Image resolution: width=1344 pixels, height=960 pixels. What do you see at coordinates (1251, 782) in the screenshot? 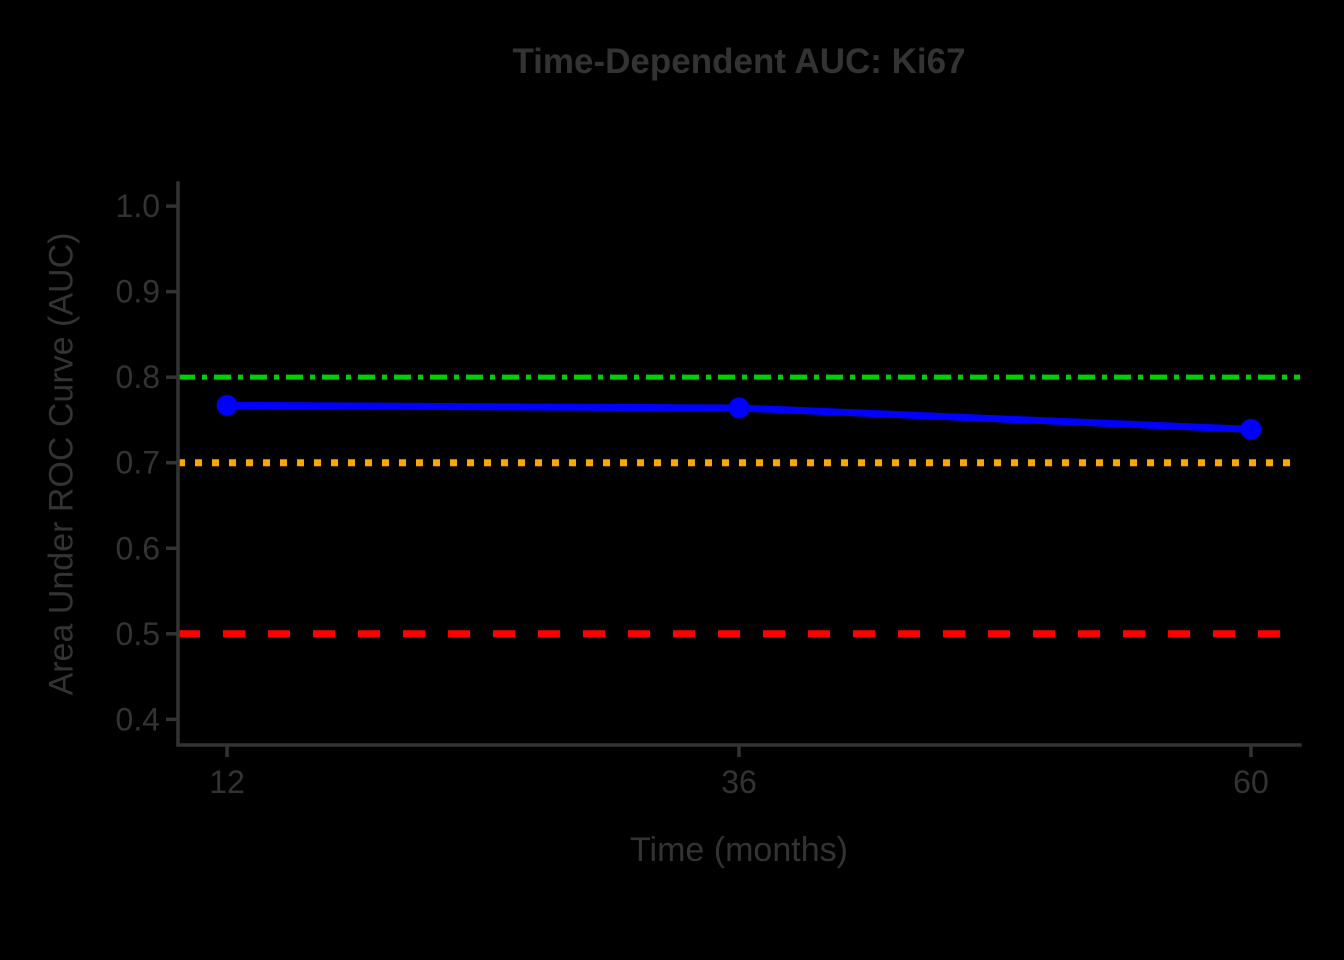
I see `x-tick-label: 60` at bounding box center [1251, 782].